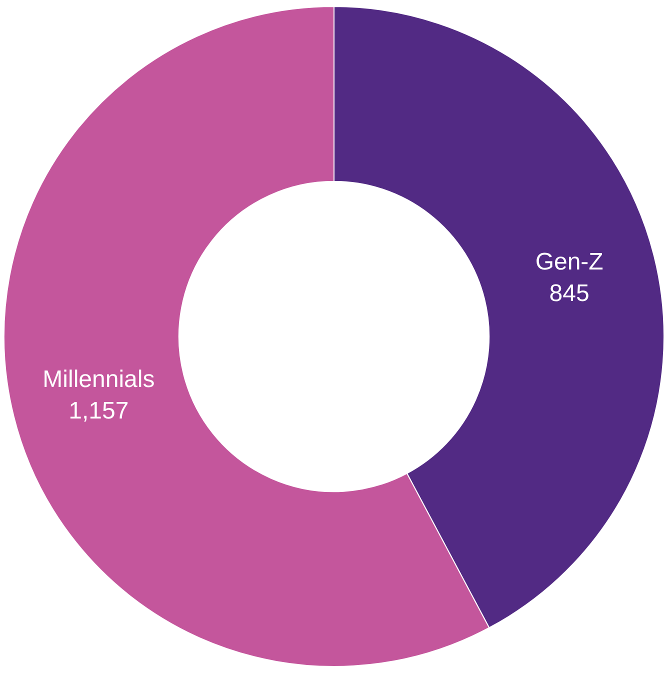 The height and width of the screenshot is (673, 668). I want to click on data-label: 1,157, so click(98, 410).